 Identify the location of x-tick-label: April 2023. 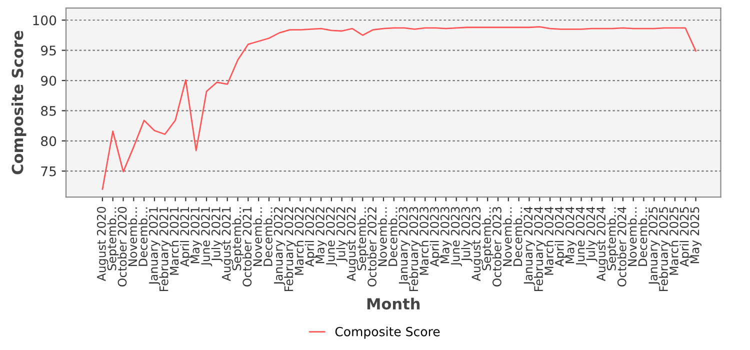
(436, 237).